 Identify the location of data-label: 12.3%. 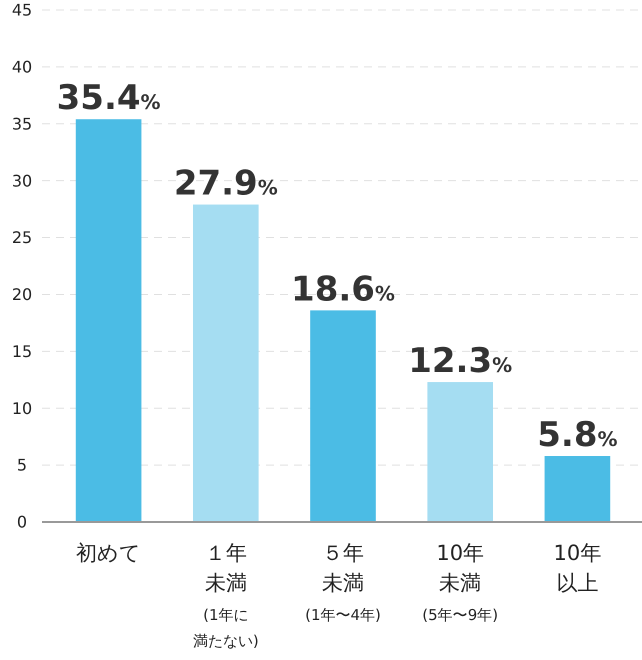
(460, 361).